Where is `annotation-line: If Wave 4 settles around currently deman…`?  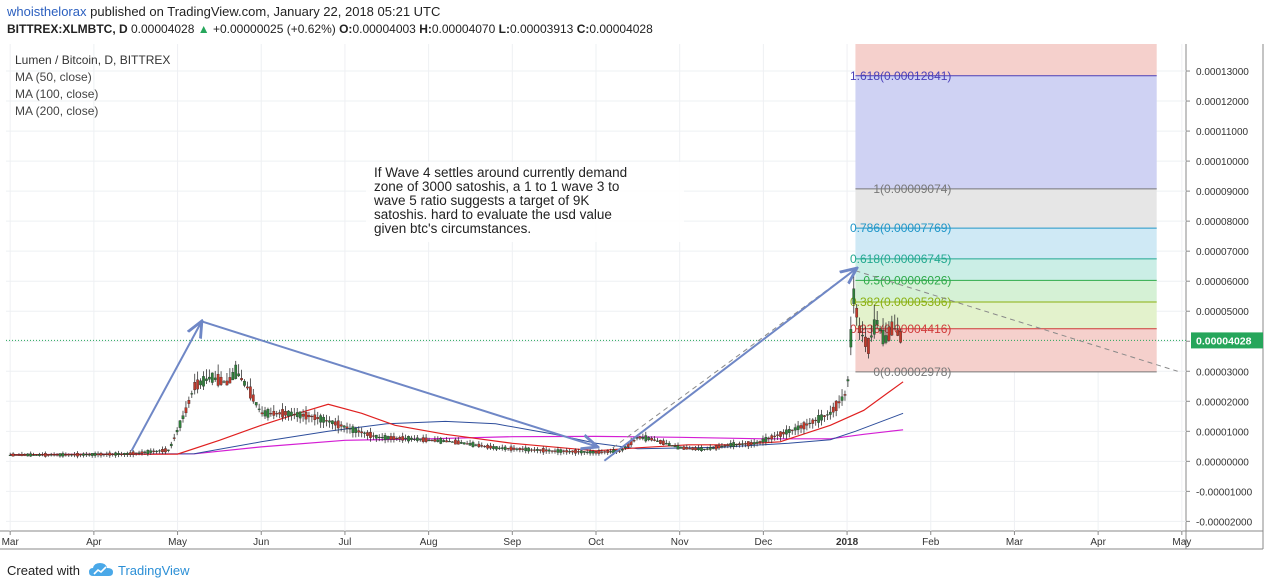 annotation-line: If Wave 4 settles around currently deman… is located at coordinates (500, 172).